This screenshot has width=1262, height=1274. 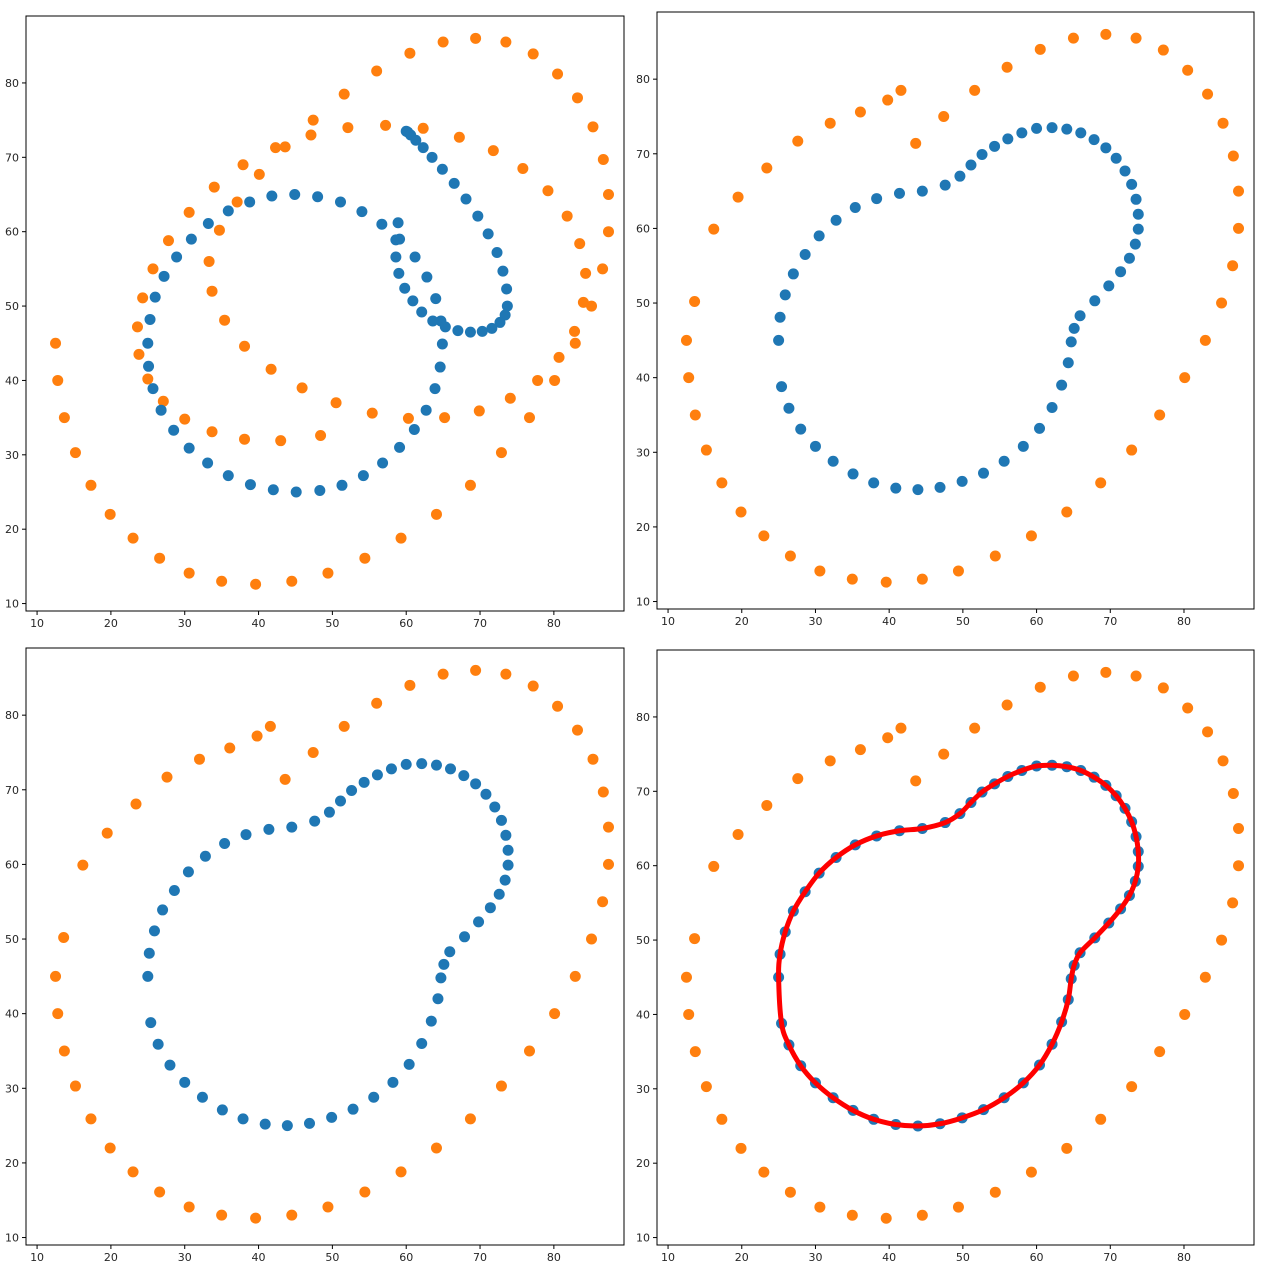 I want to click on y-tick-label: 30, so click(x=643, y=452).